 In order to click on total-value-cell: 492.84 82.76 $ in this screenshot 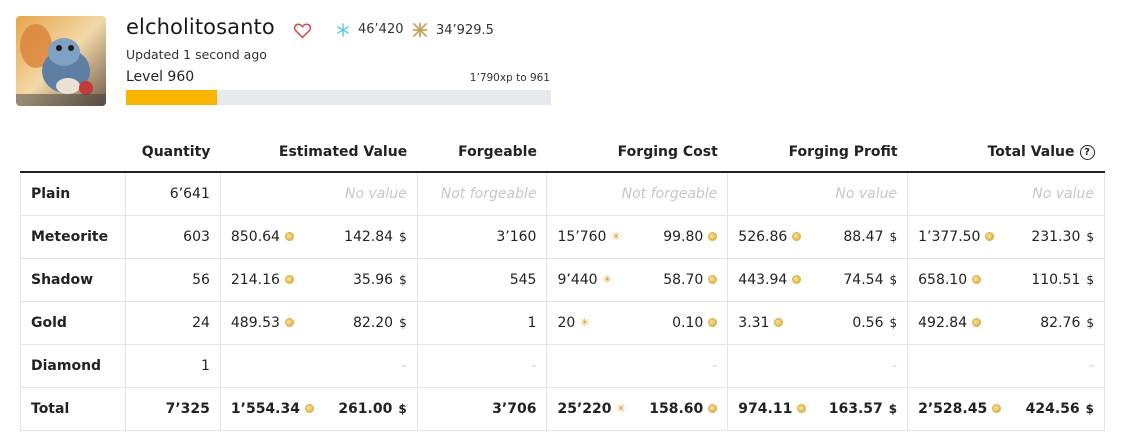, I will do `click(1006, 323)`.